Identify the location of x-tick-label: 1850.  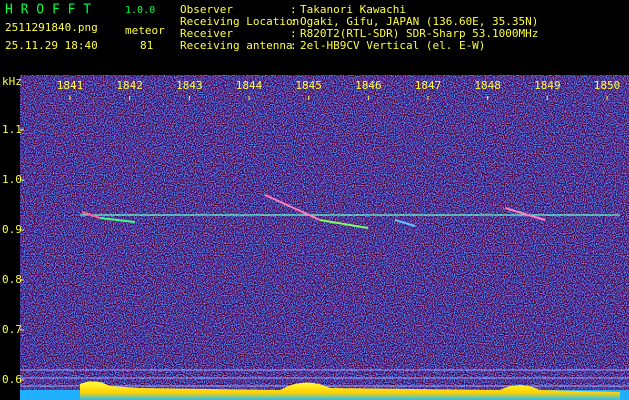
(607, 85).